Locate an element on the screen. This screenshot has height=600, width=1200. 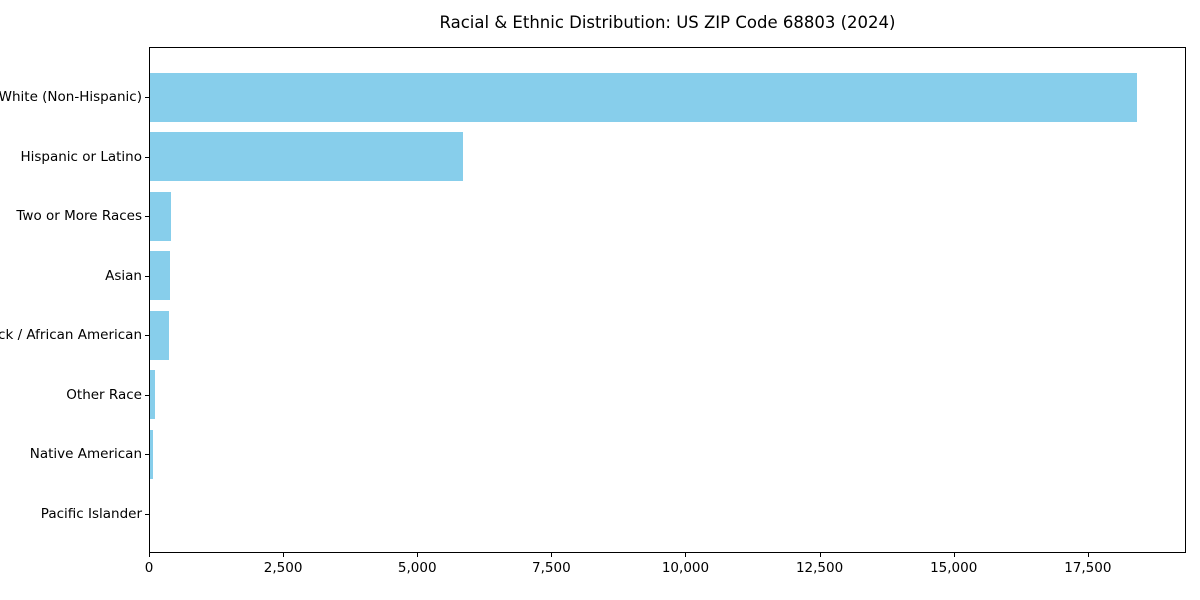
bar-asian is located at coordinates (160, 276).